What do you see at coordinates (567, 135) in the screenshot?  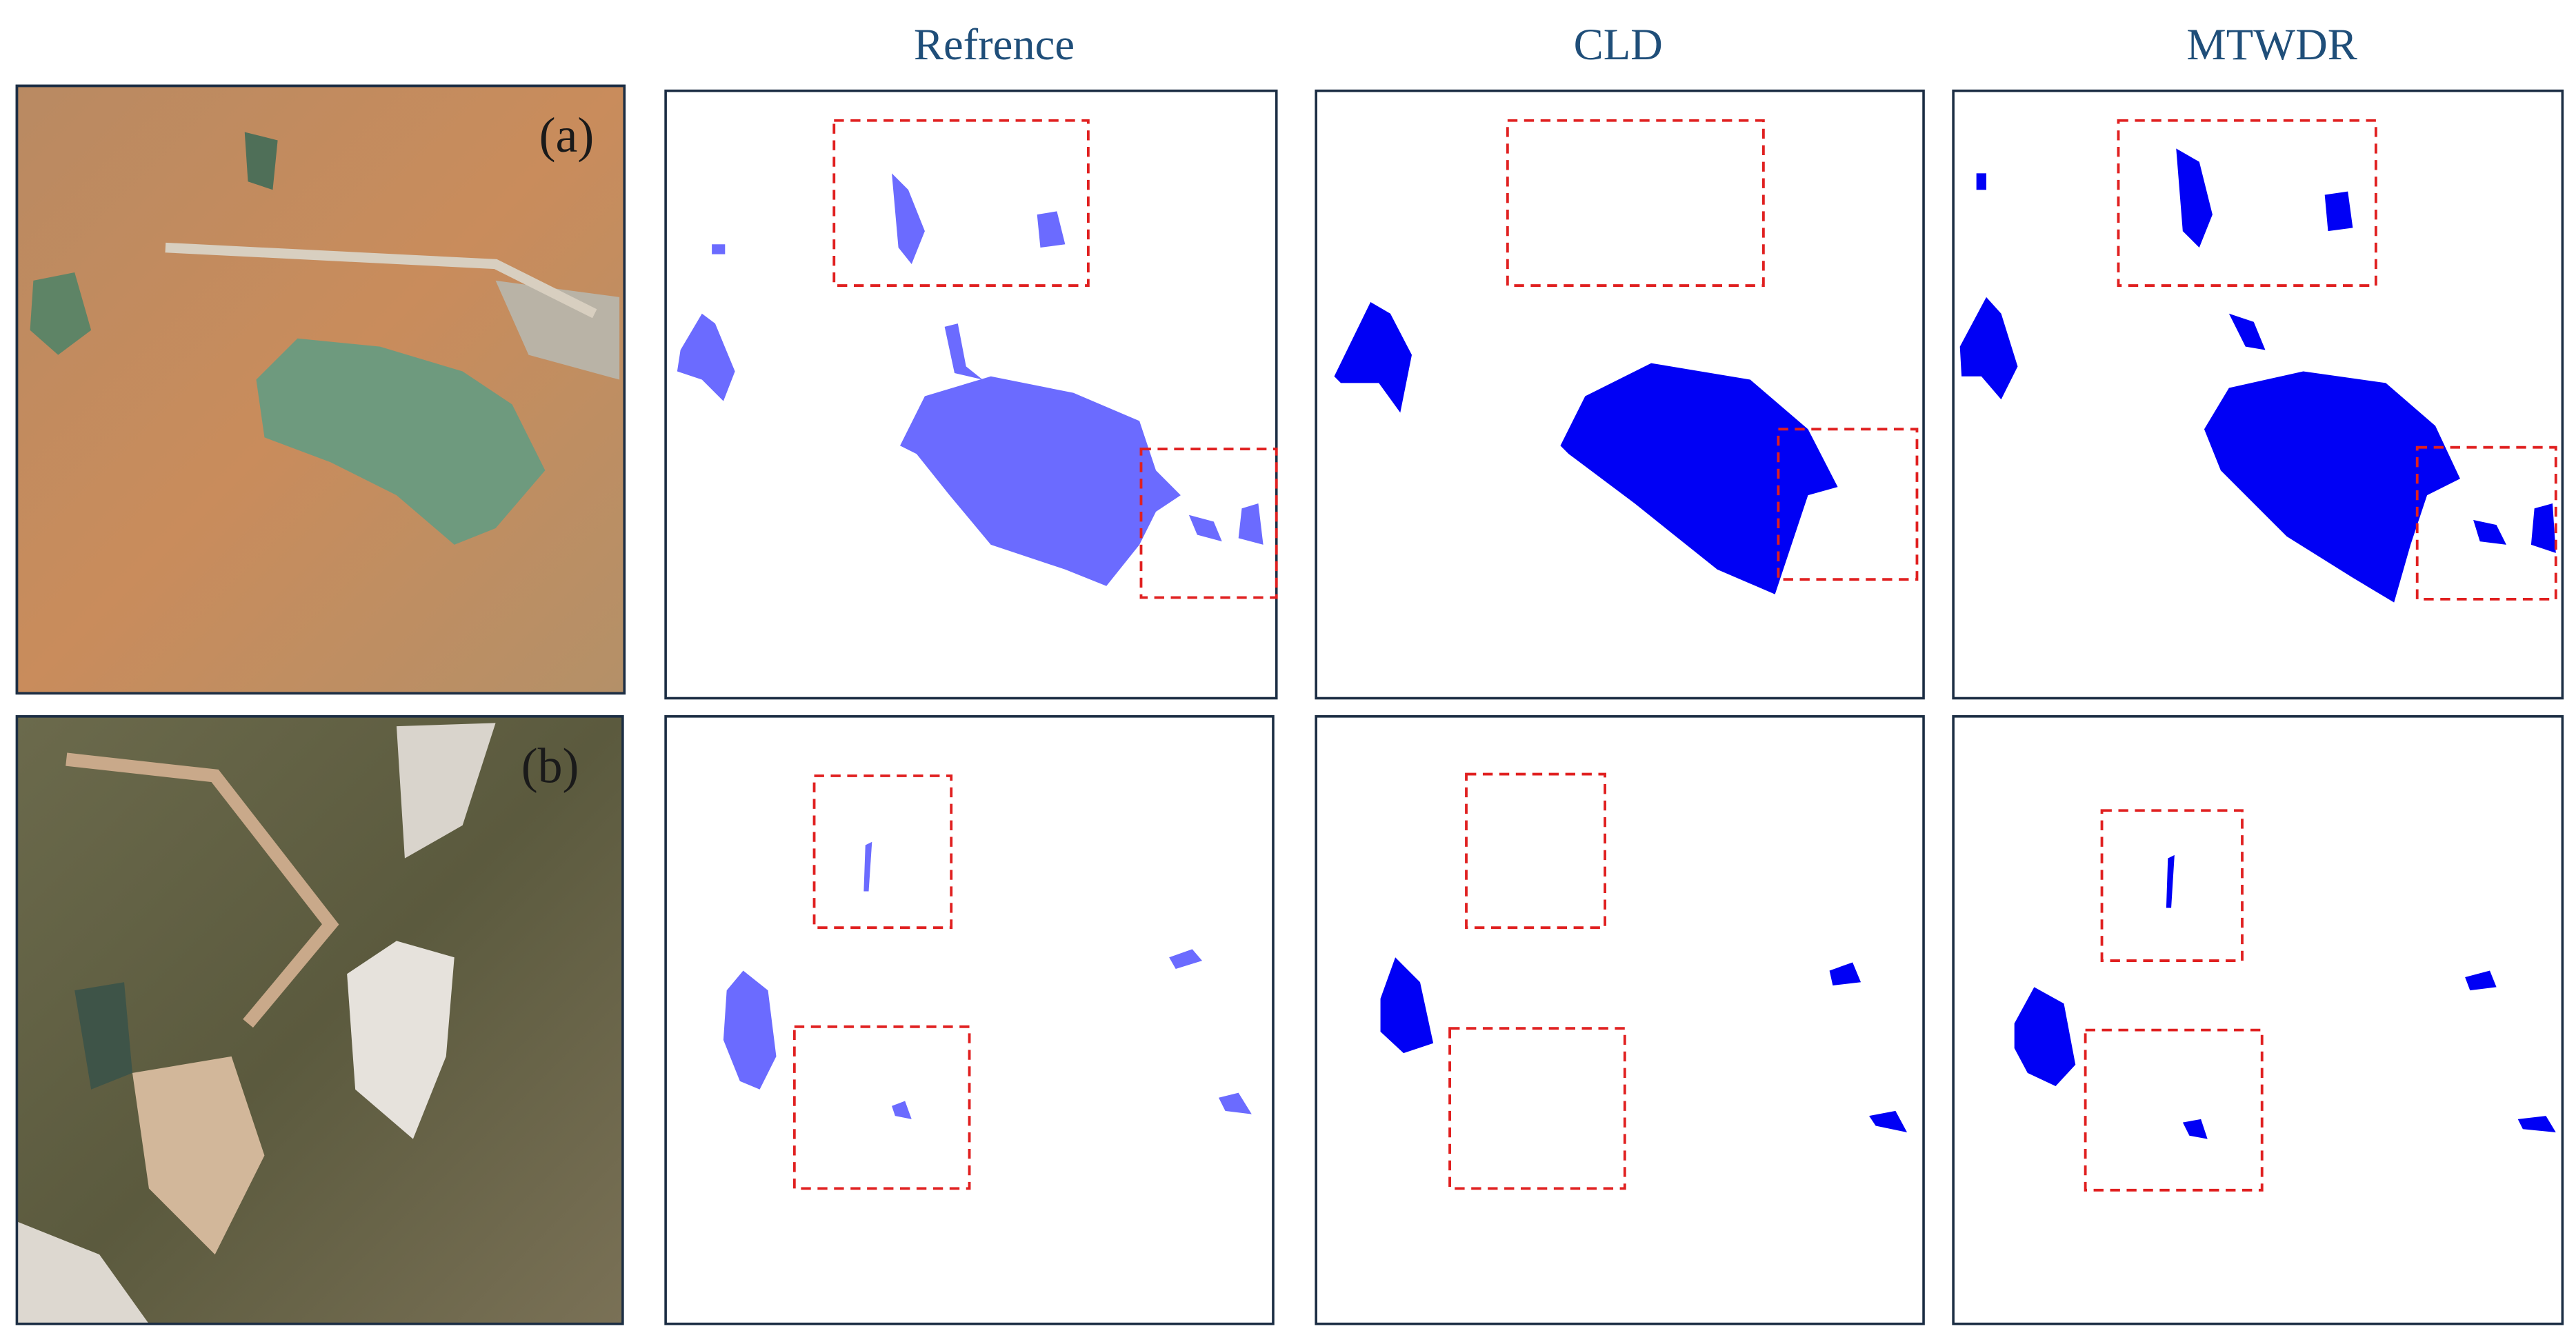 I see `row-label: (a)` at bounding box center [567, 135].